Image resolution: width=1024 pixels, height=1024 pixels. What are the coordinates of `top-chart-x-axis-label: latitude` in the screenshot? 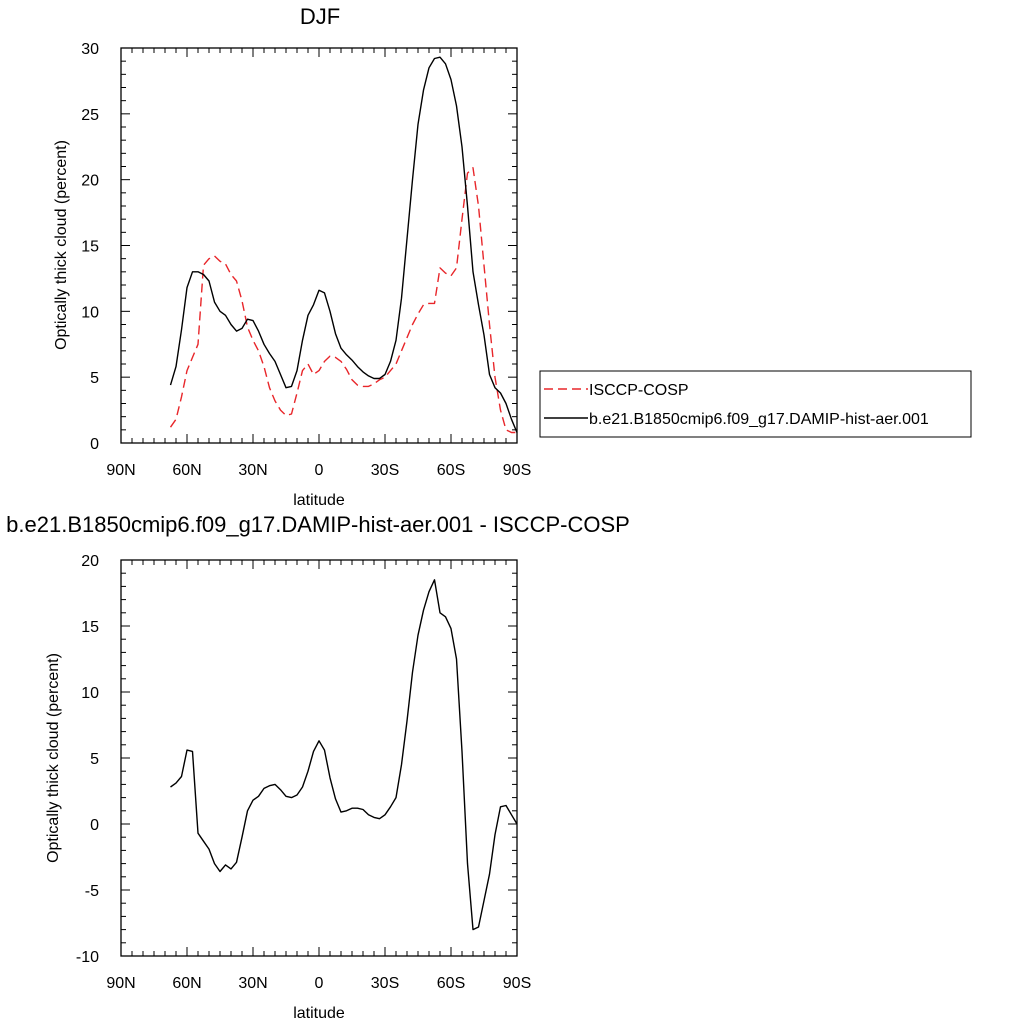 It's located at (319, 500).